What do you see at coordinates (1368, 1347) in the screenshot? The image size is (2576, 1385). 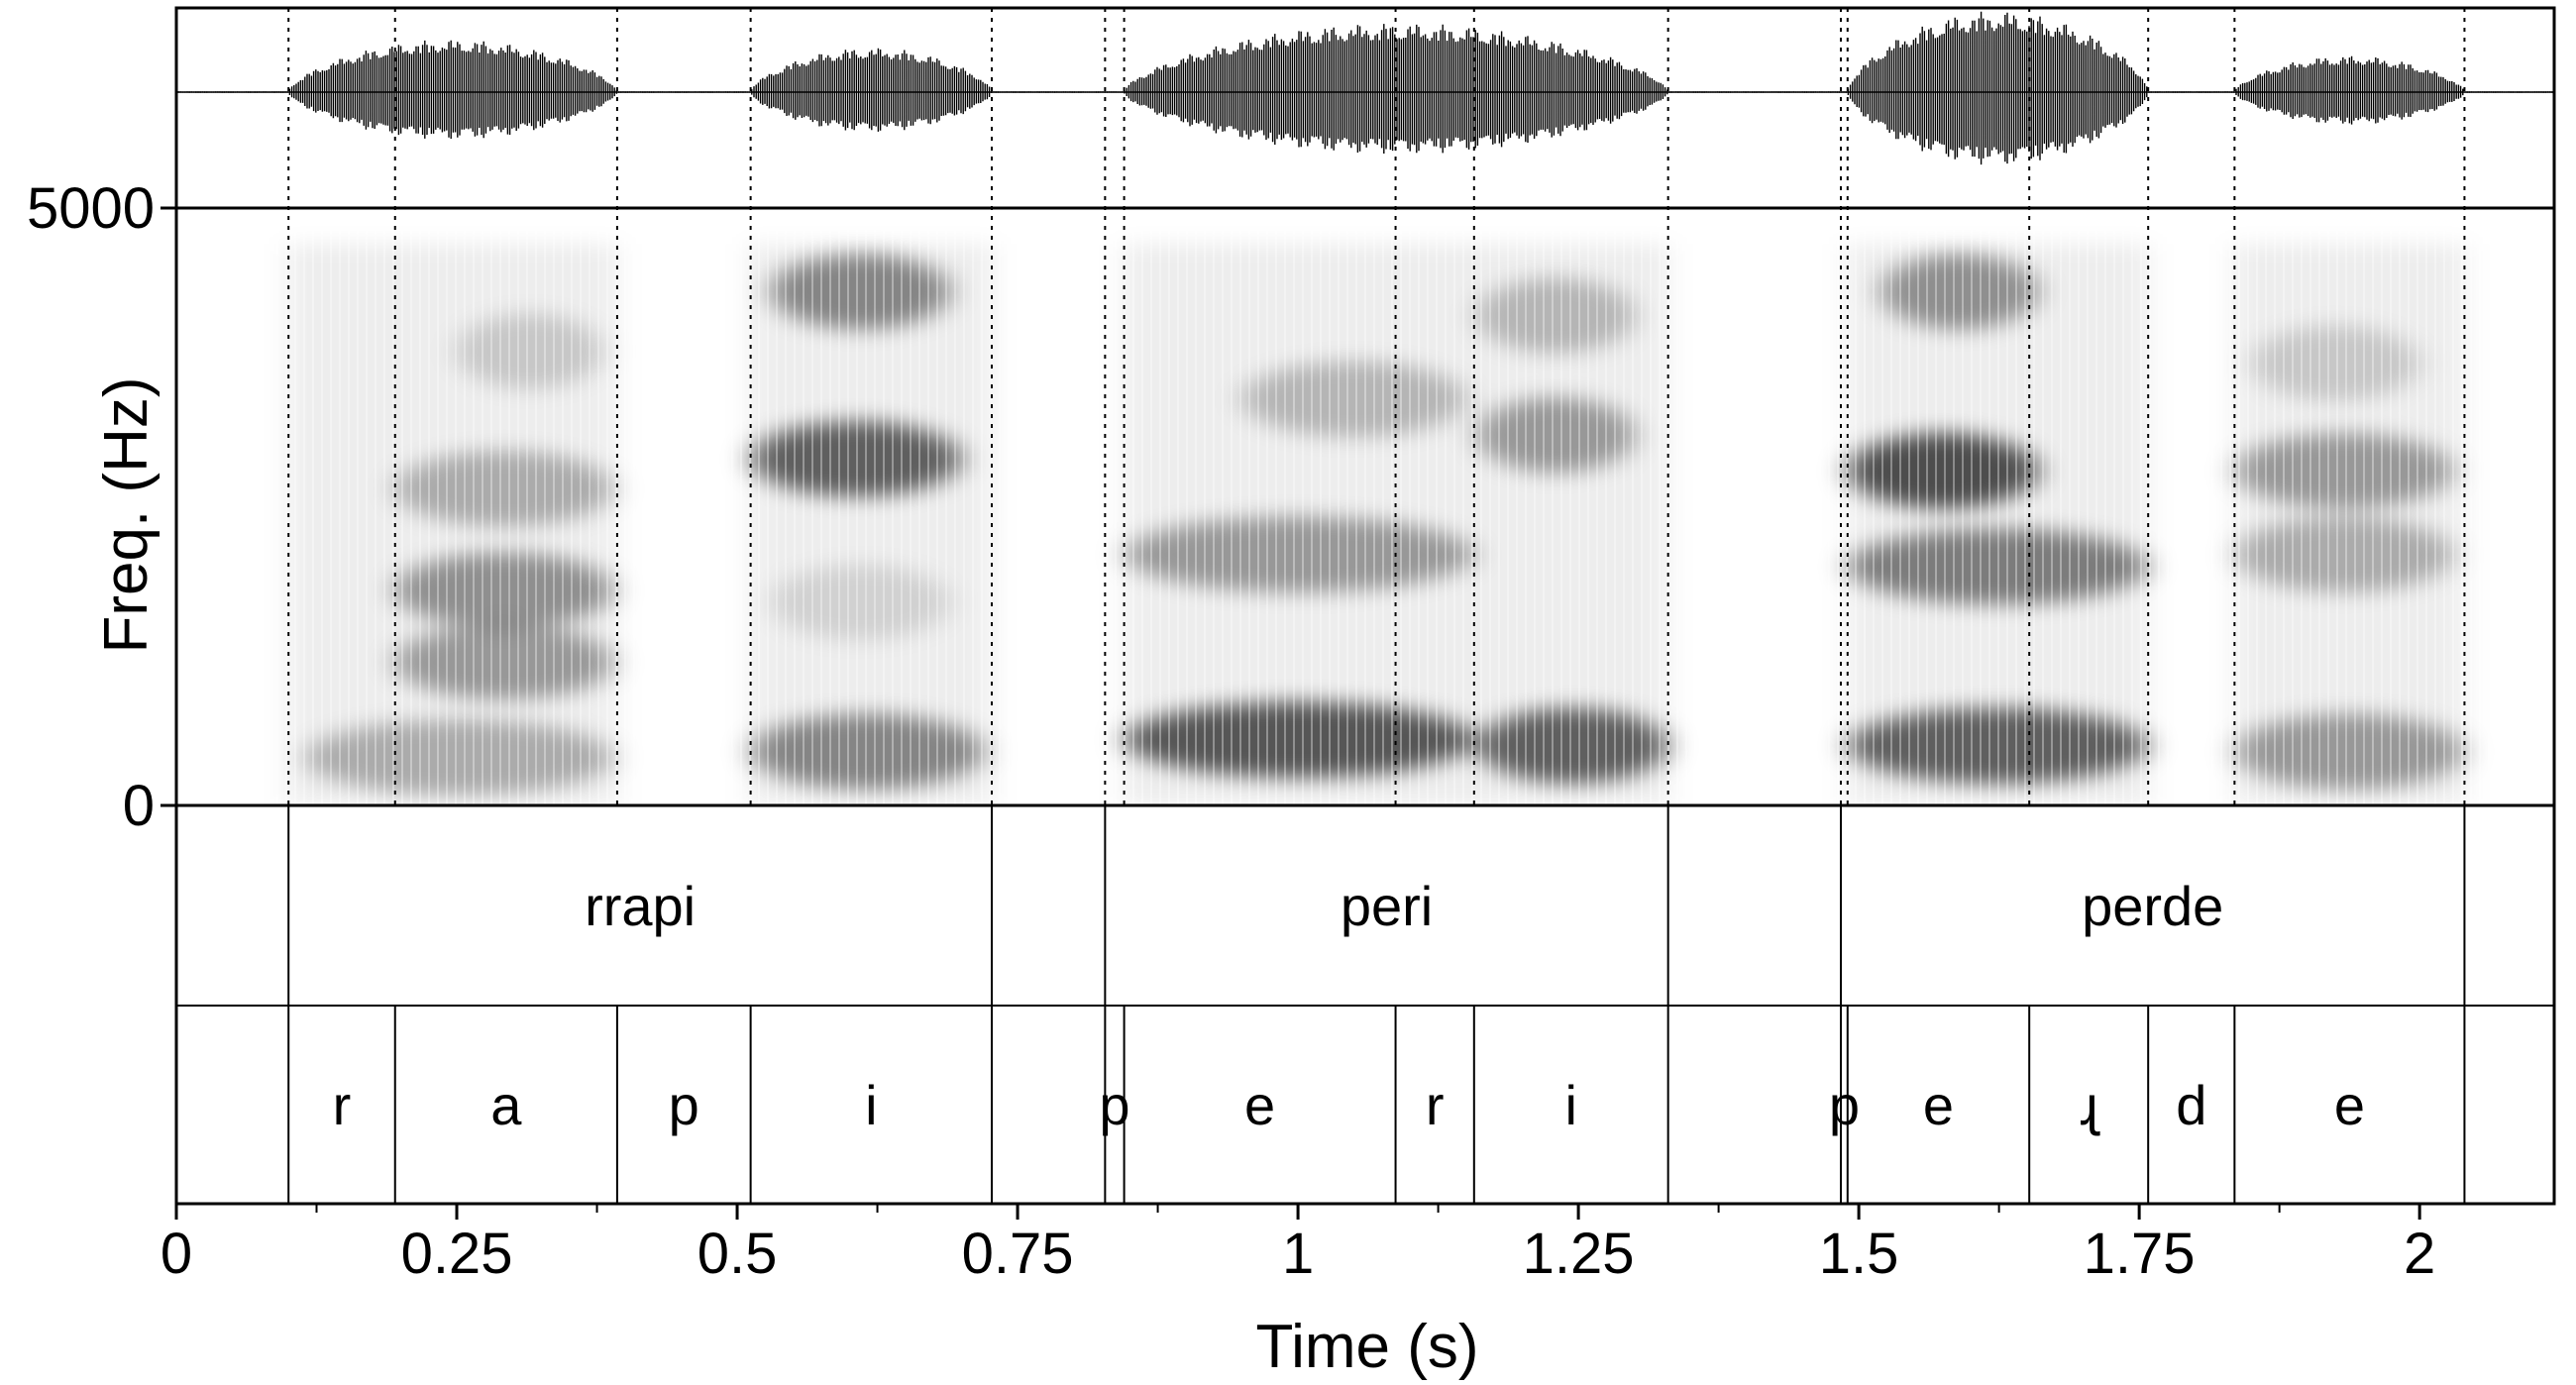 I see `x-axis-title: Time (s)` at bounding box center [1368, 1347].